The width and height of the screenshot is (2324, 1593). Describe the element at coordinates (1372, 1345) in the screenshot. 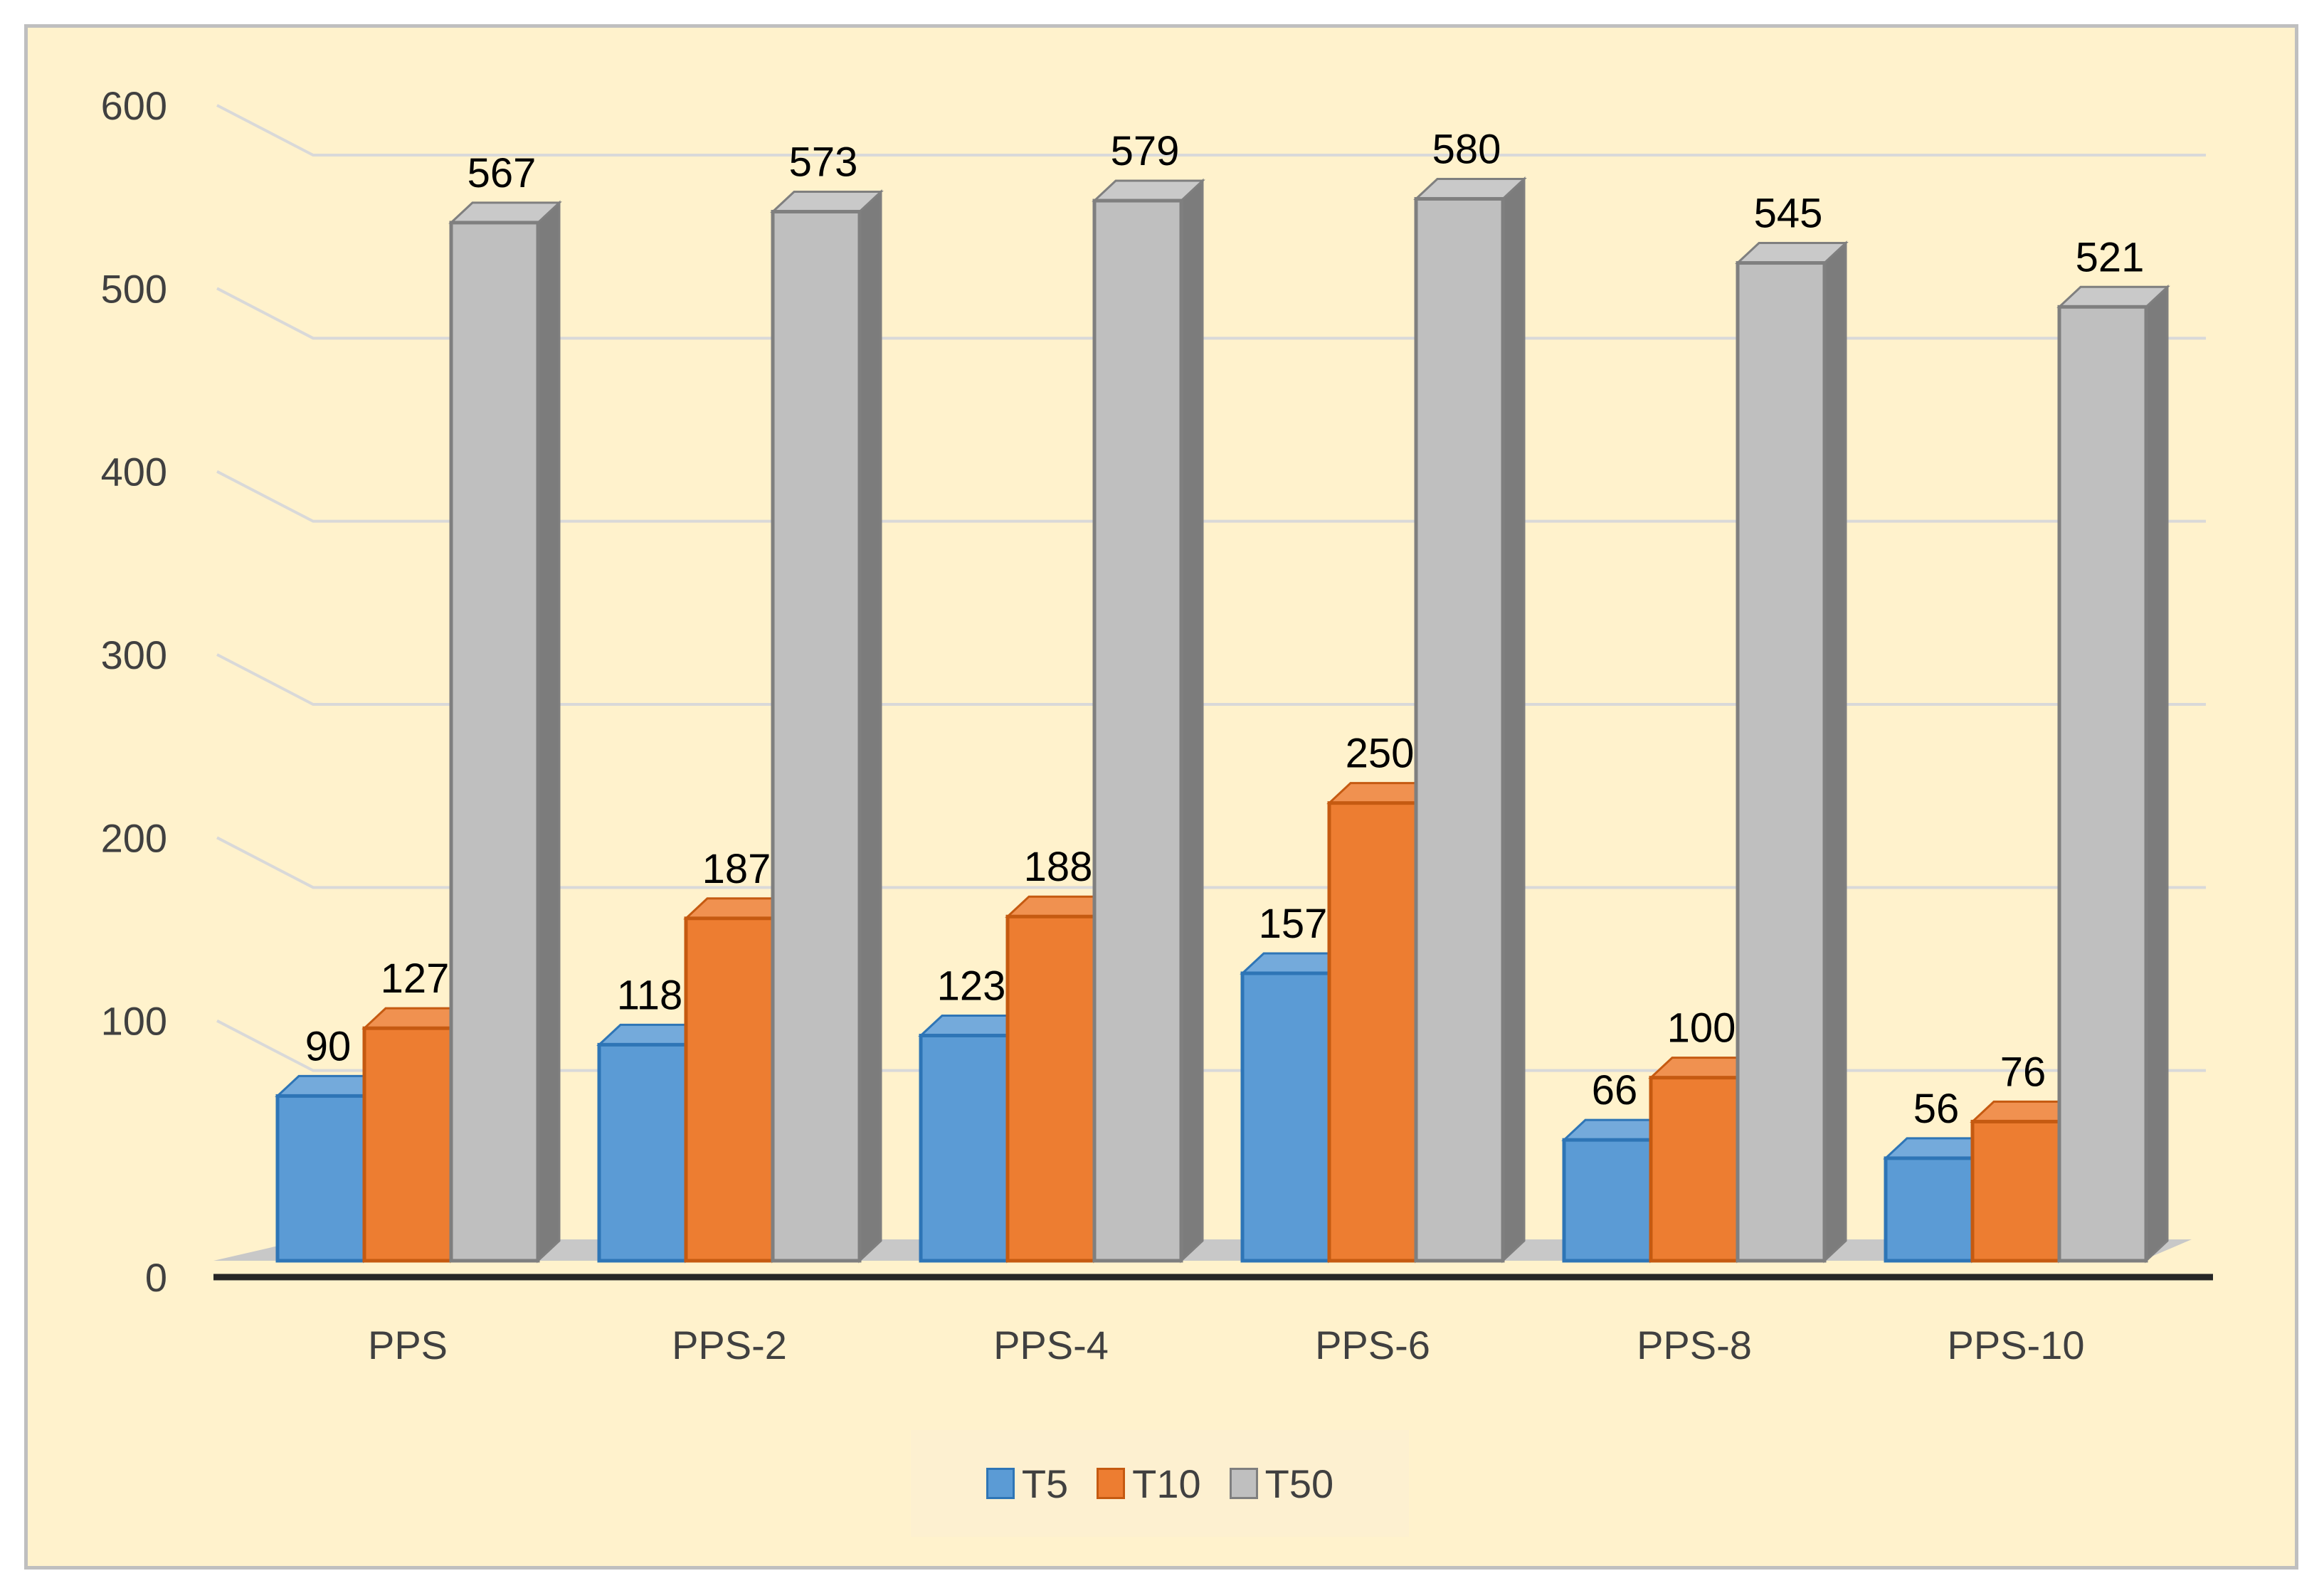

I see `x-tick-label: PPS-6` at that location.